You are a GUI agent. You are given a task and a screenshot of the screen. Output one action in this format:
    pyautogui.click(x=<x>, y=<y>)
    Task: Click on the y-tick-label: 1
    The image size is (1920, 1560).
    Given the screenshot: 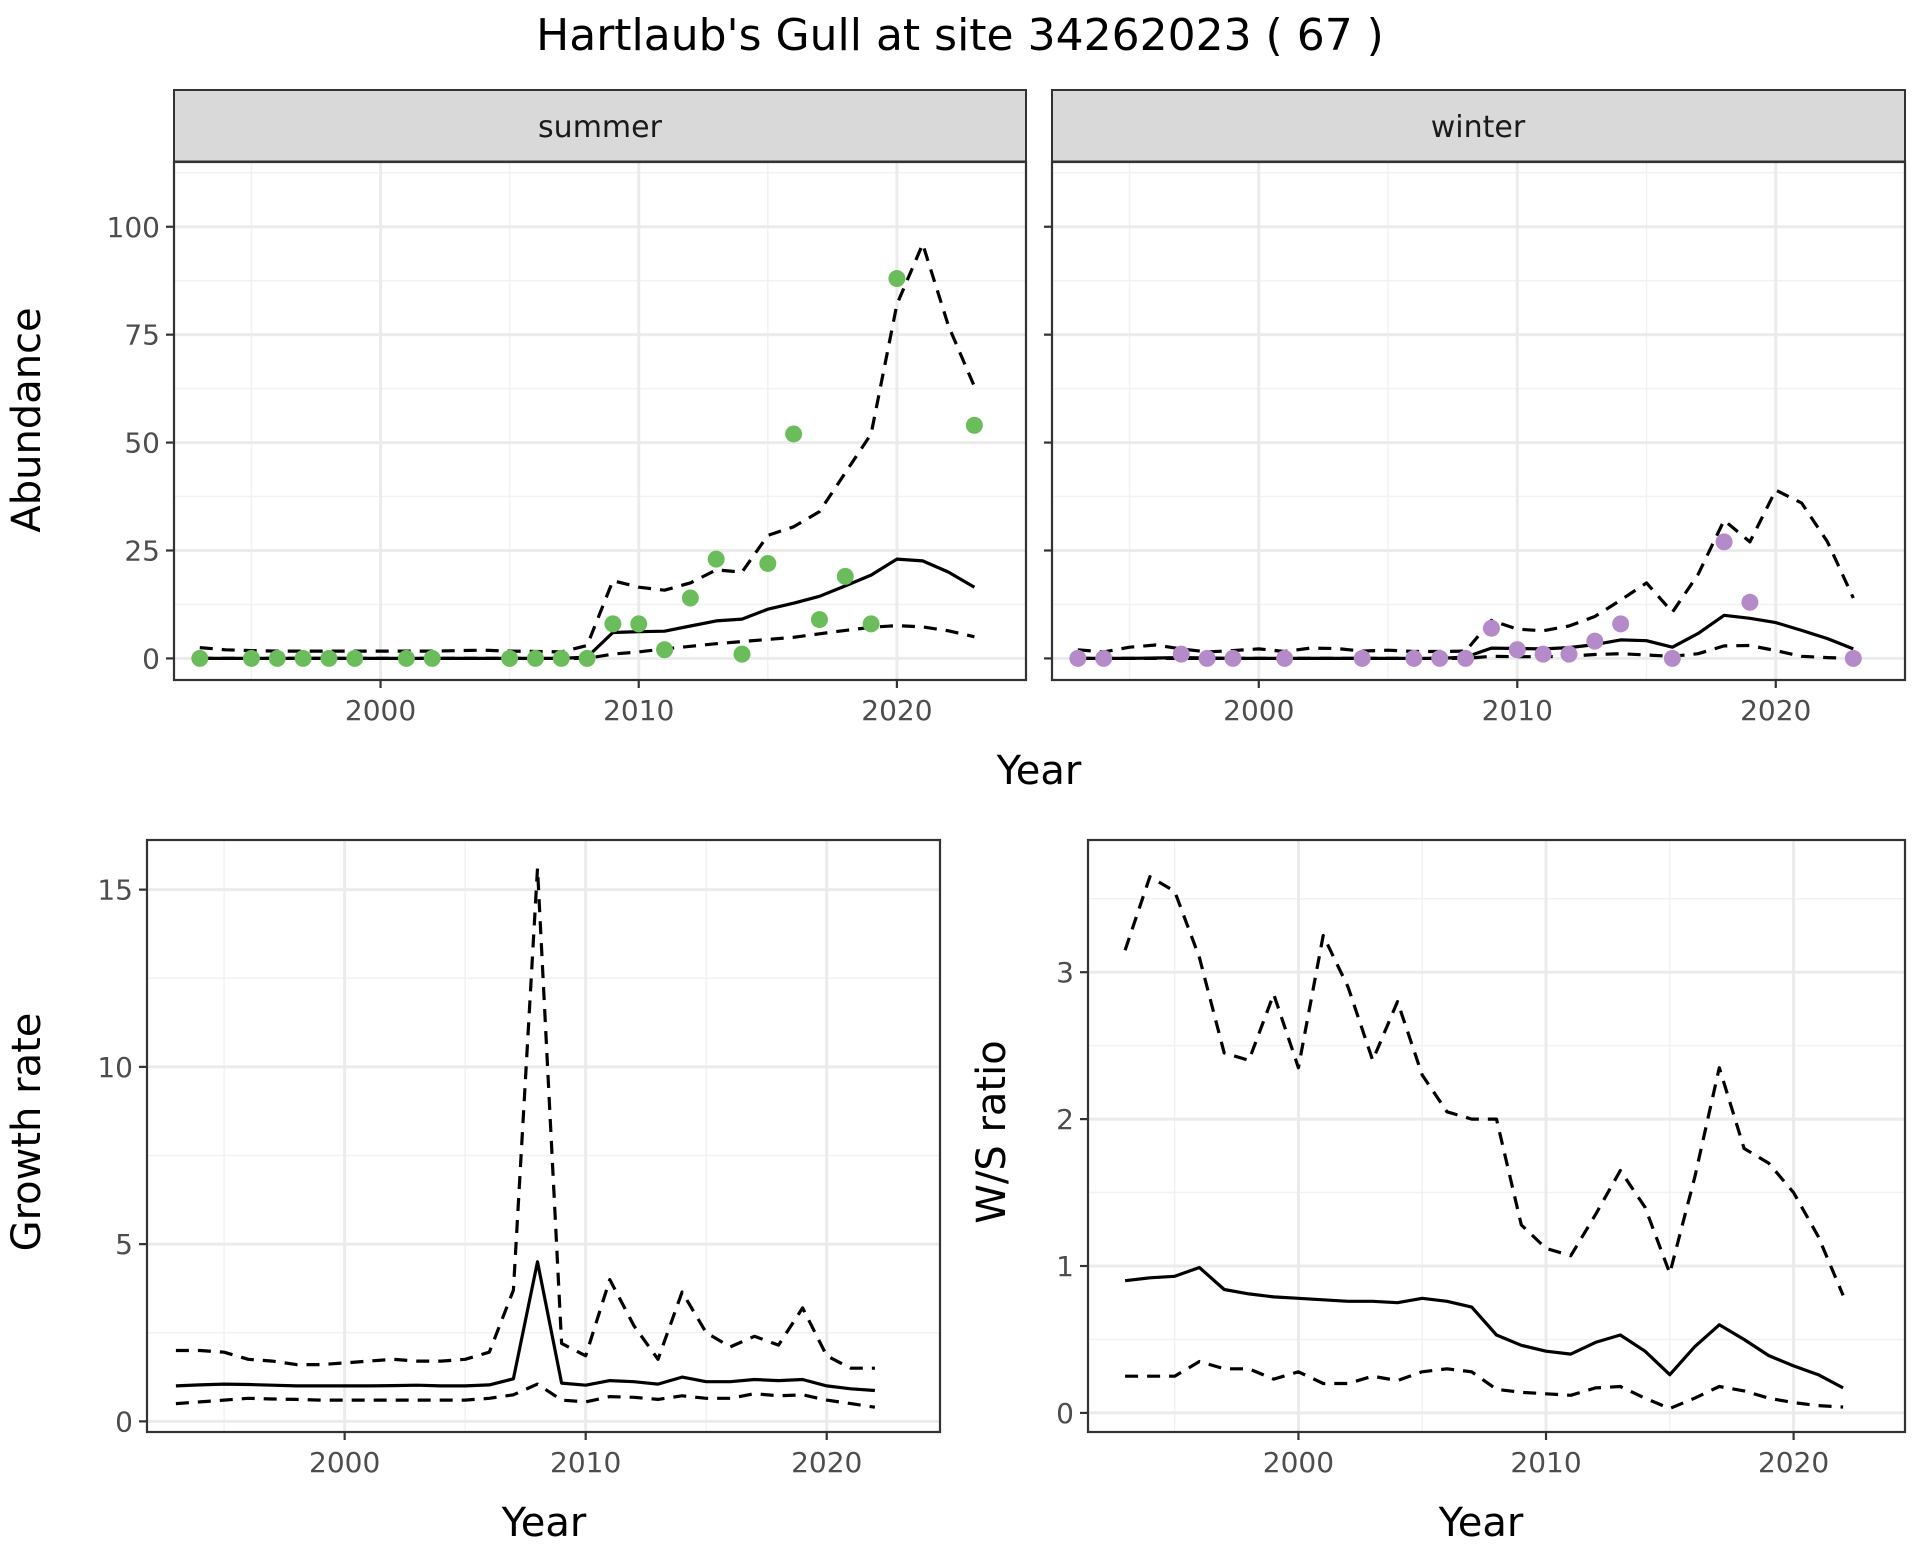 What is the action you would take?
    pyautogui.click(x=1065, y=1266)
    